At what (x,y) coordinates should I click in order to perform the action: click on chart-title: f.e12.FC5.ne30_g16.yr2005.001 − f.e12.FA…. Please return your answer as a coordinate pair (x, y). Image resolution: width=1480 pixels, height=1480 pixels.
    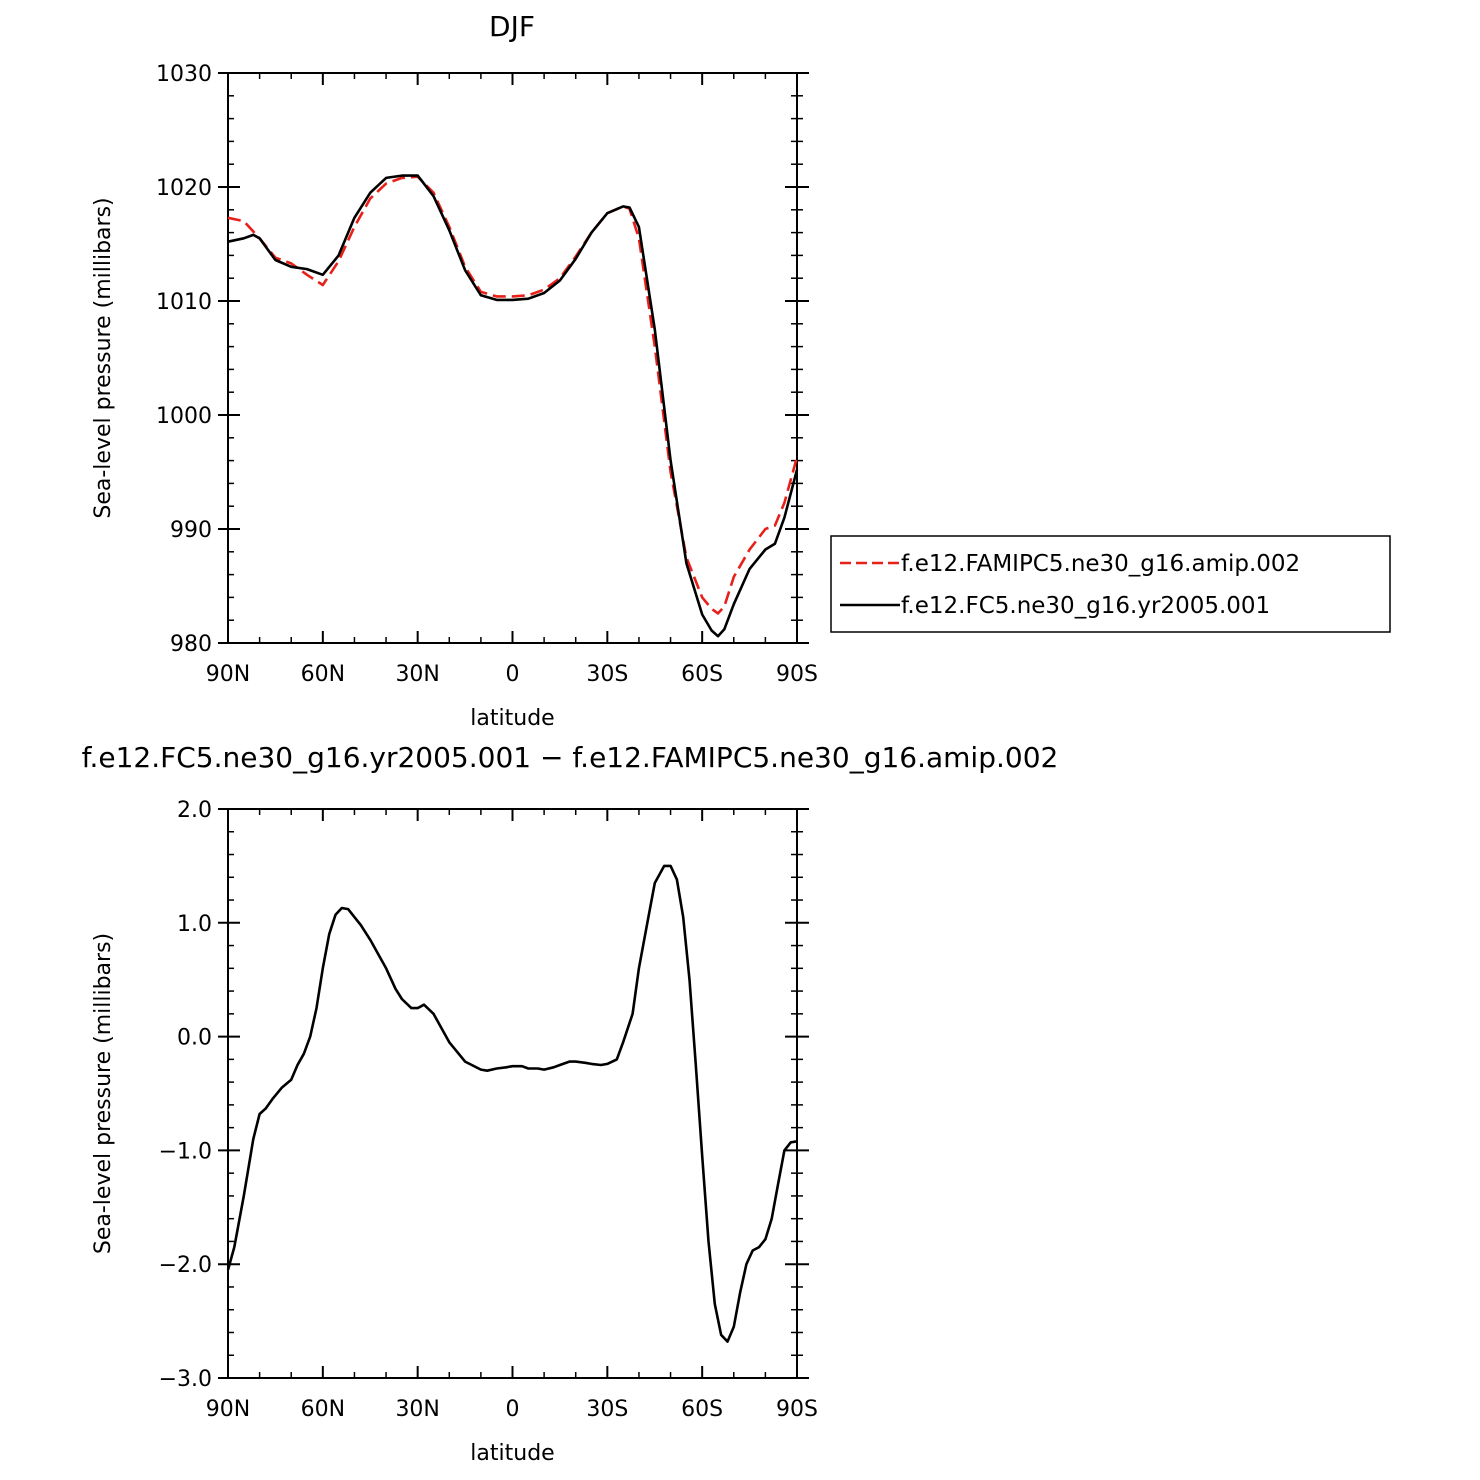
    Looking at the image, I should click on (570, 757).